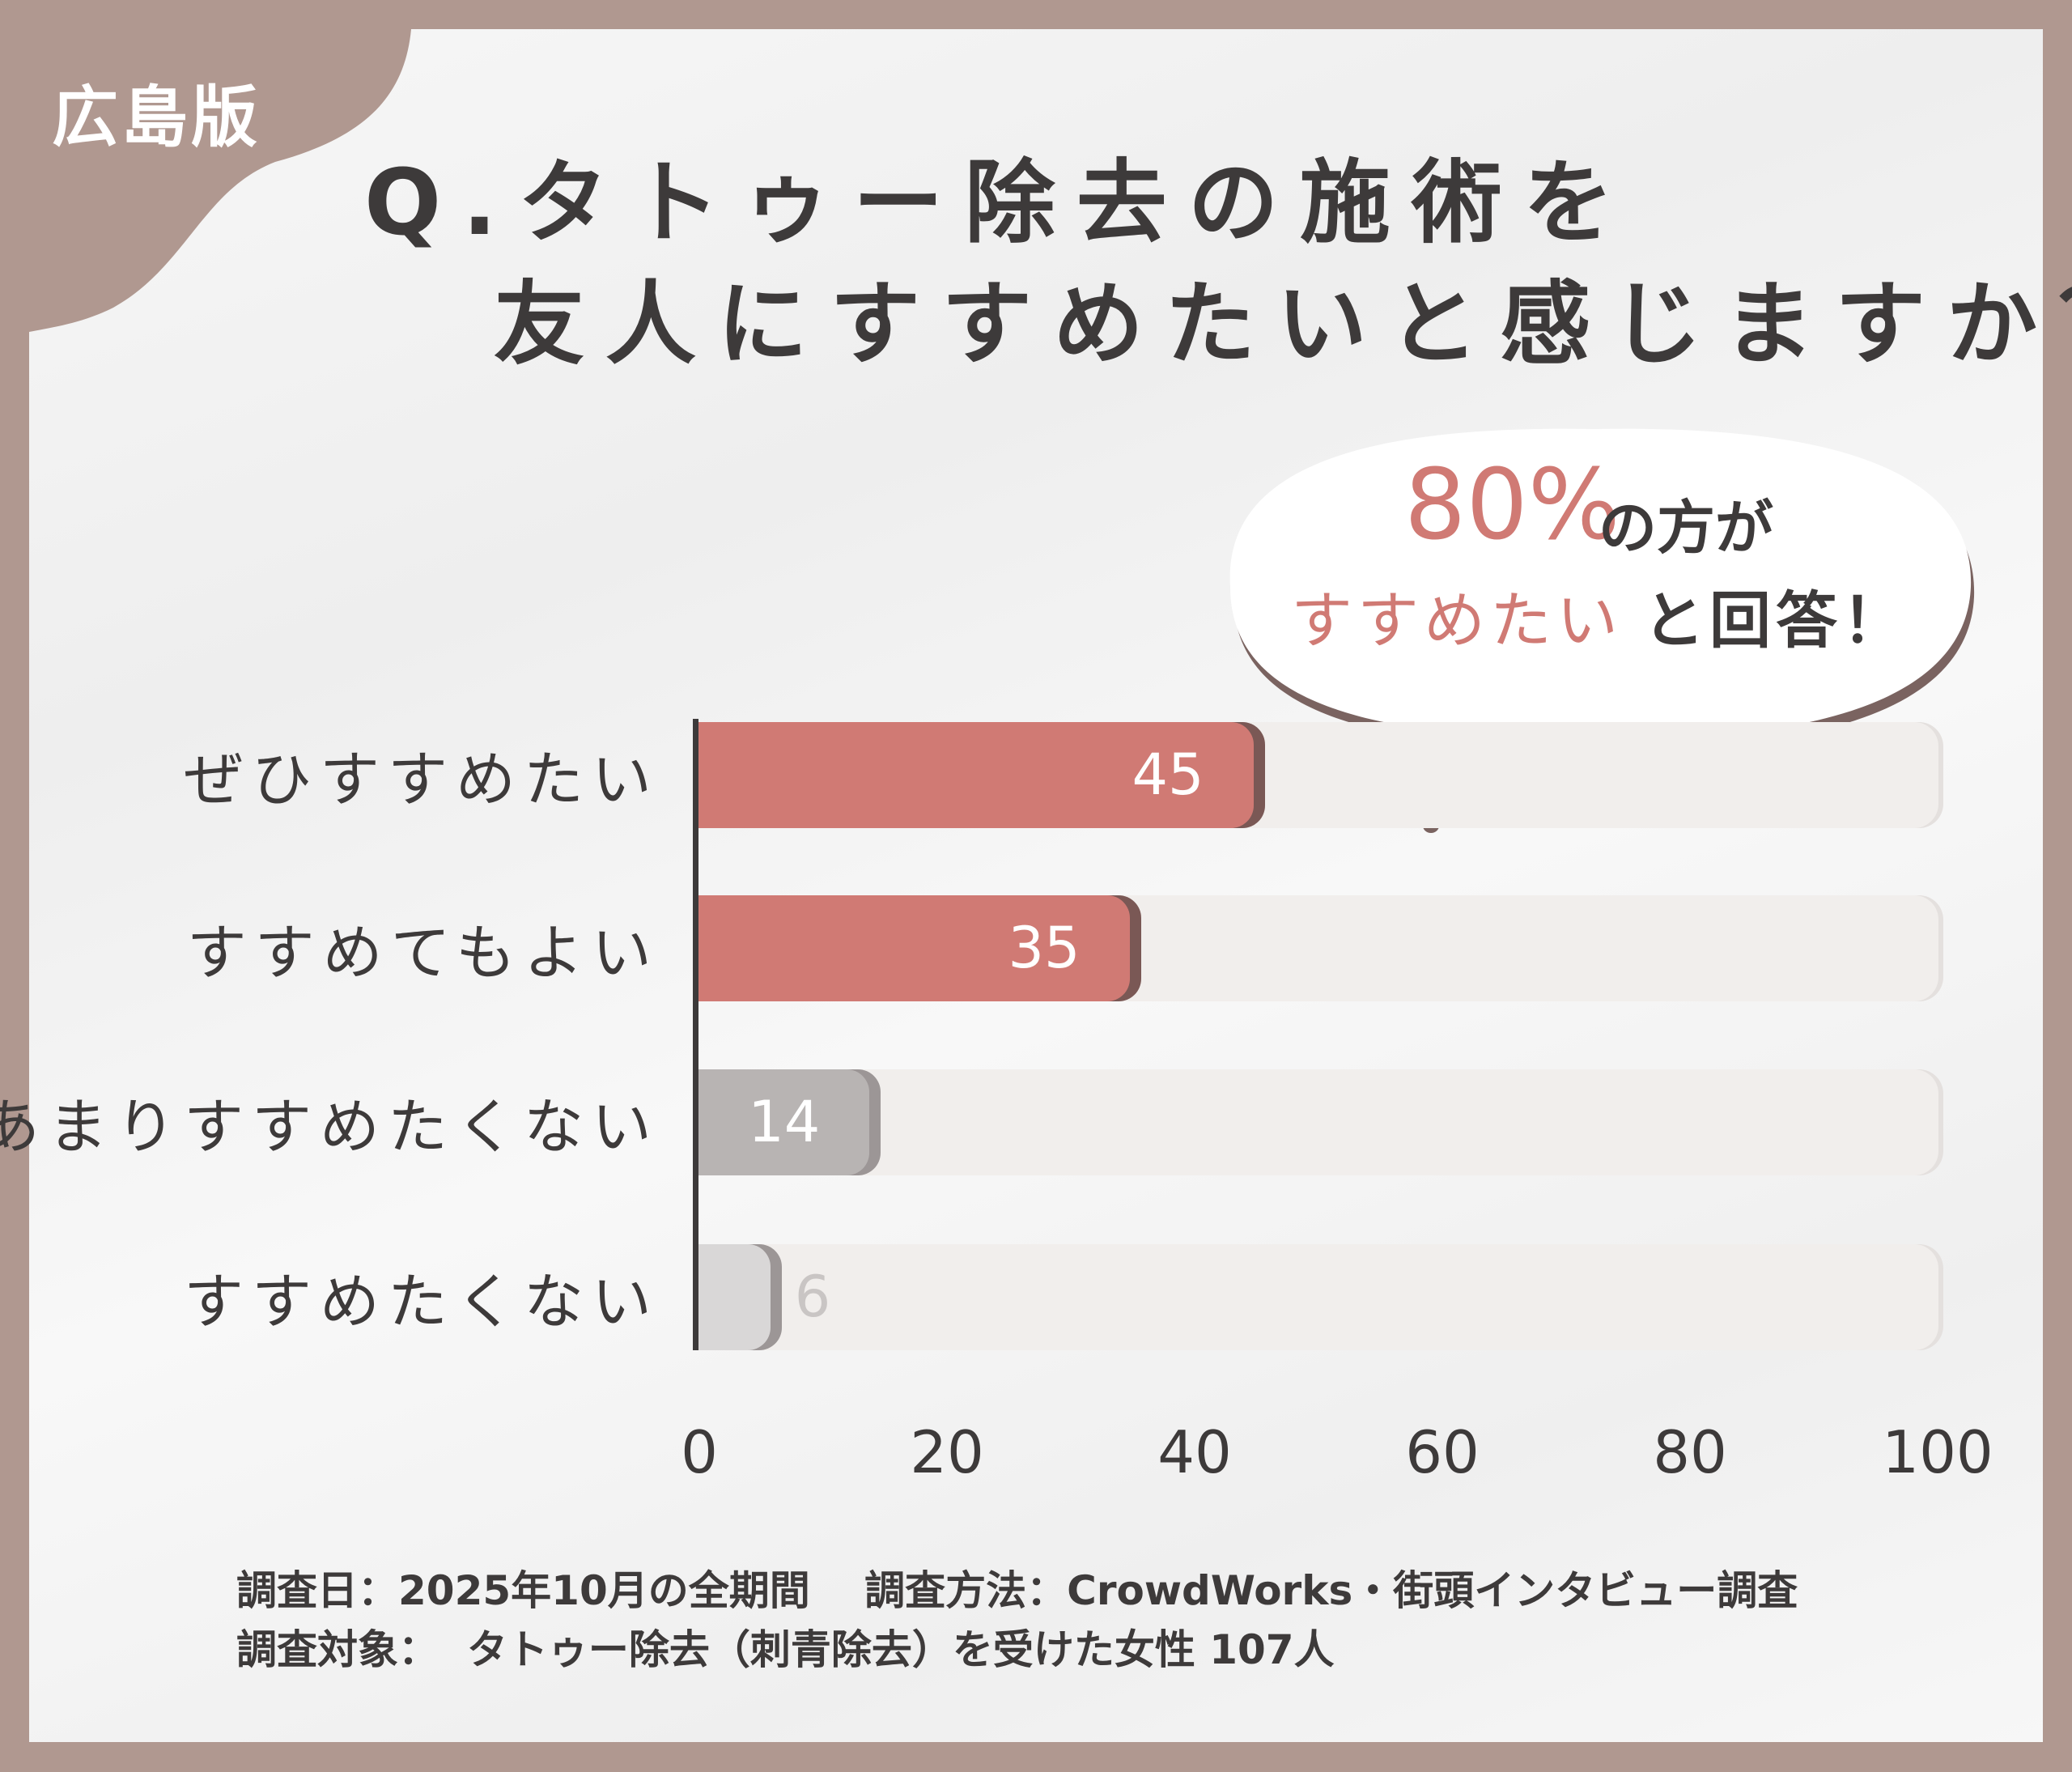  What do you see at coordinates (330, 1127) in the screenshot?
I see `category-label: あまりすすめたくない` at bounding box center [330, 1127].